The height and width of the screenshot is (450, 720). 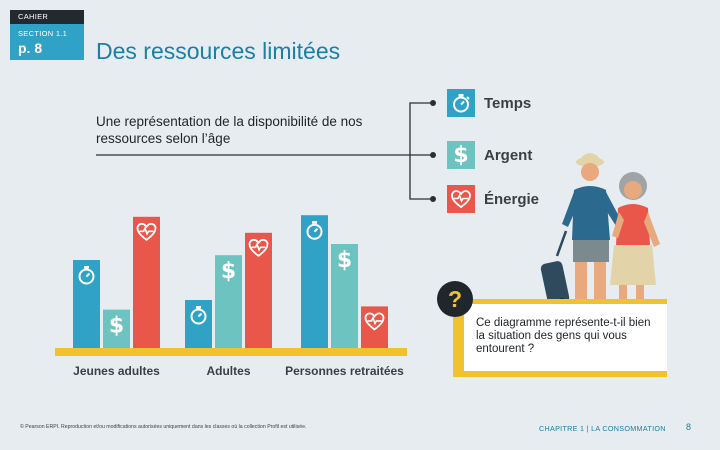 What do you see at coordinates (555, 268) in the screenshot?
I see `suitcase-illustration` at bounding box center [555, 268].